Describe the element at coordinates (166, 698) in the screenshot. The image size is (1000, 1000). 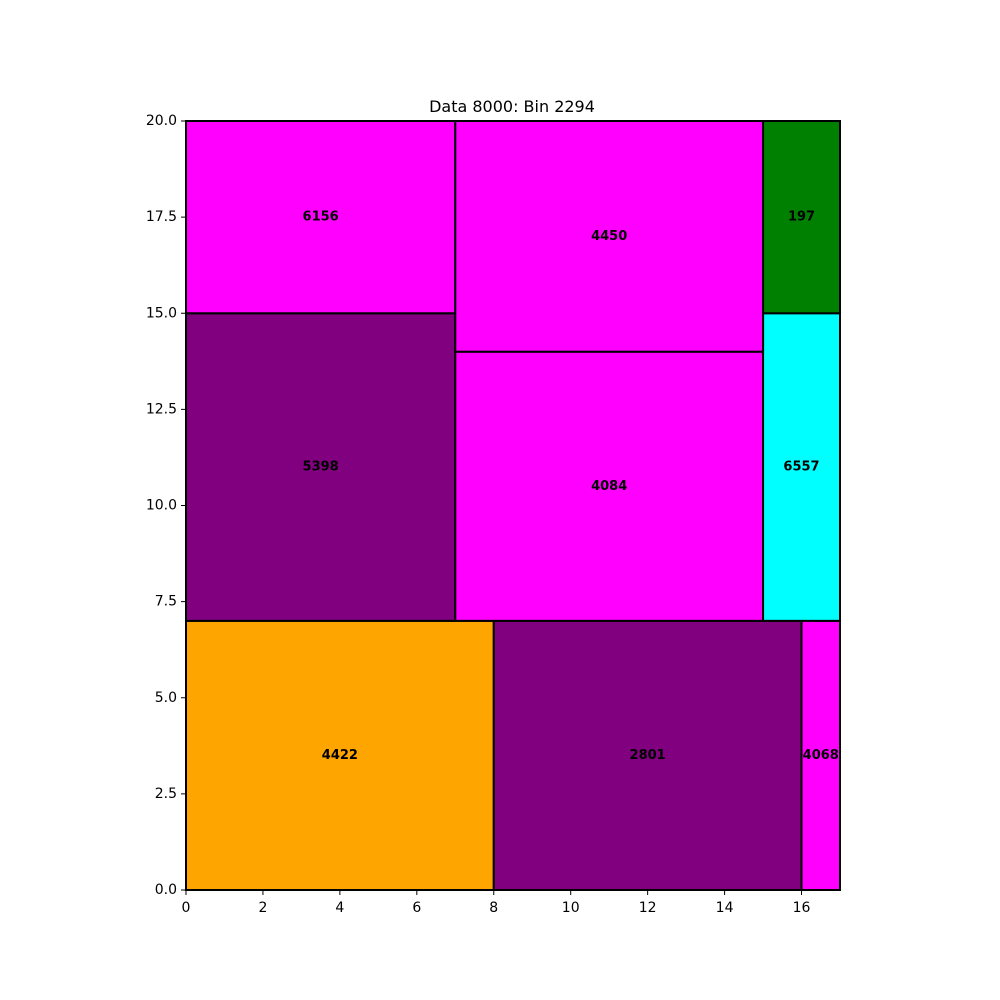
I see `y-tick-label: 5.0` at that location.